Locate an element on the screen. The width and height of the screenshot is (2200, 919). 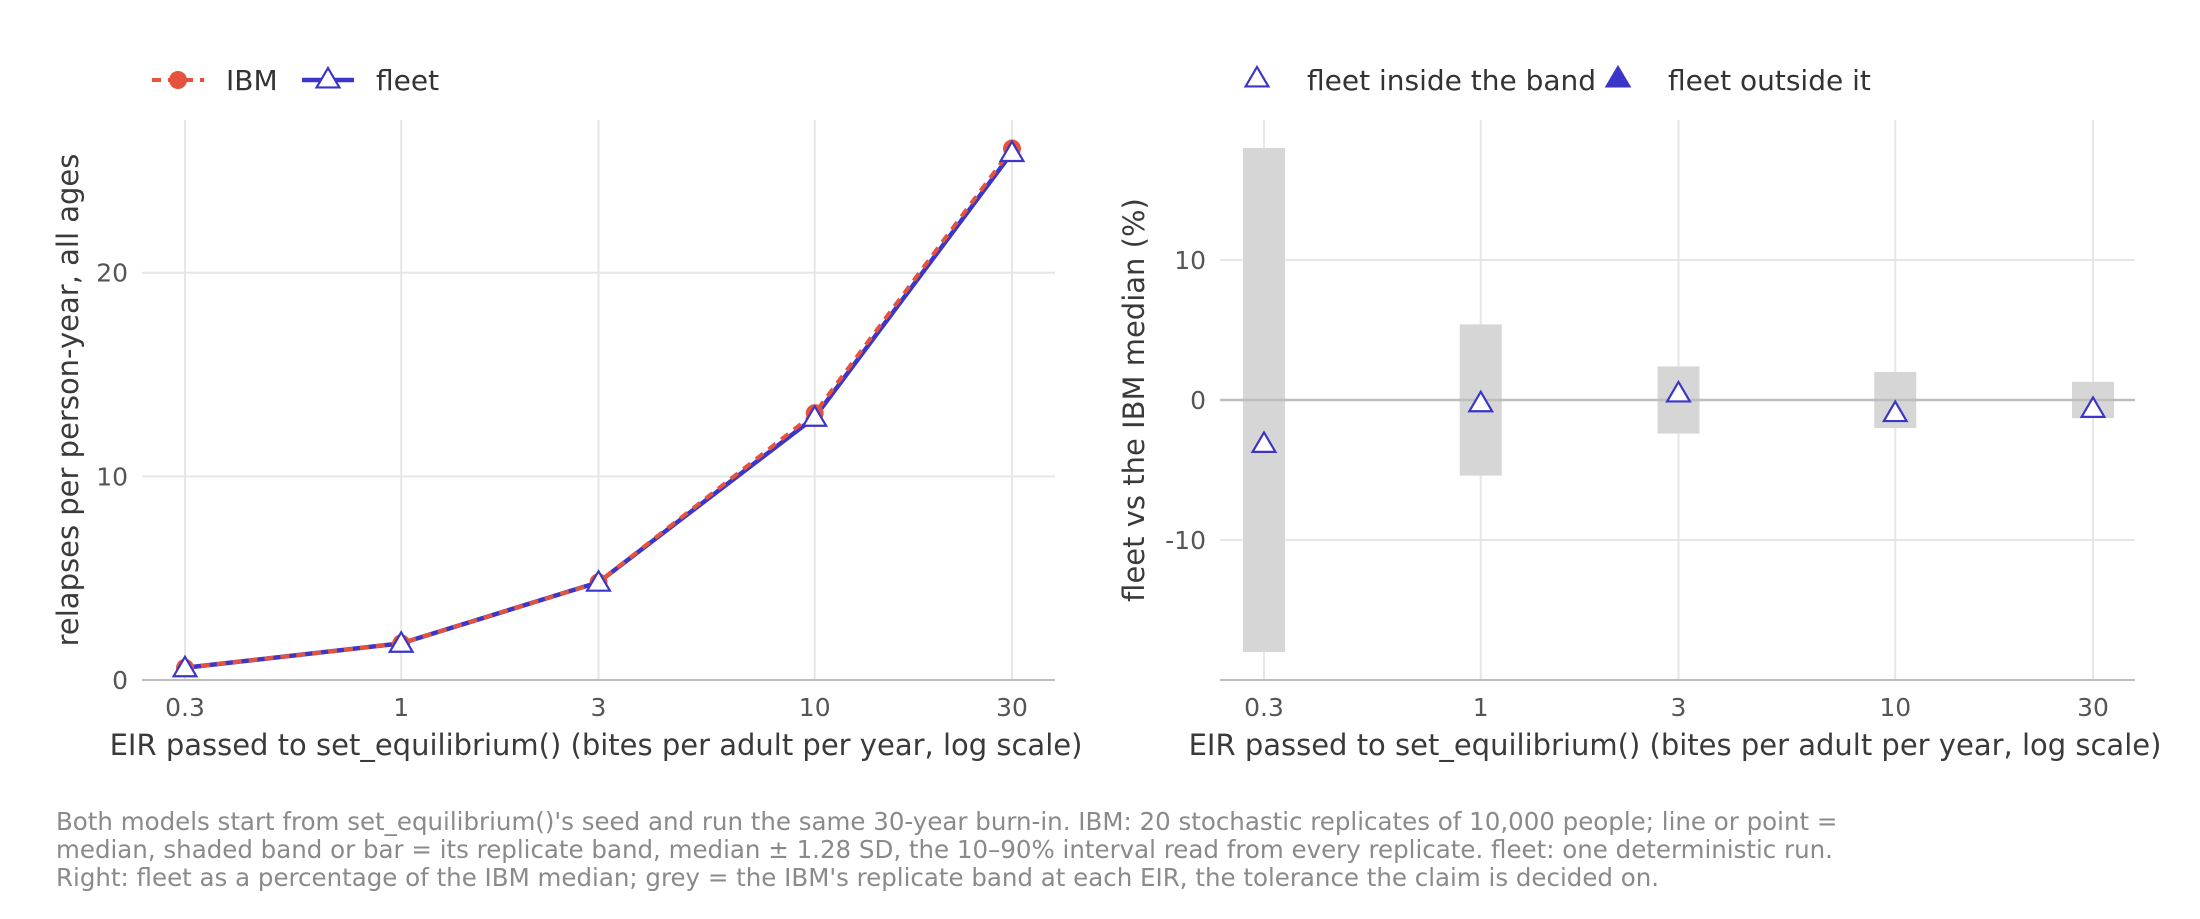
left-y-tick-10: 10 is located at coordinates (112, 476).